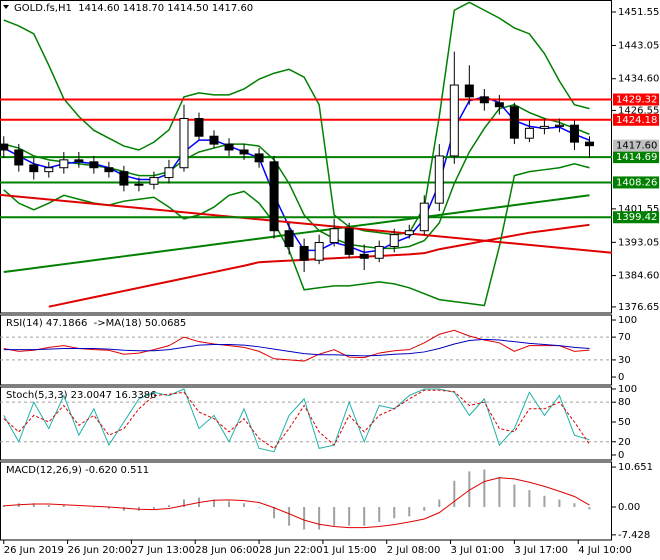 The image size is (660, 560). I want to click on x-tick-label: 26 Jun 20:00, so click(100, 550).